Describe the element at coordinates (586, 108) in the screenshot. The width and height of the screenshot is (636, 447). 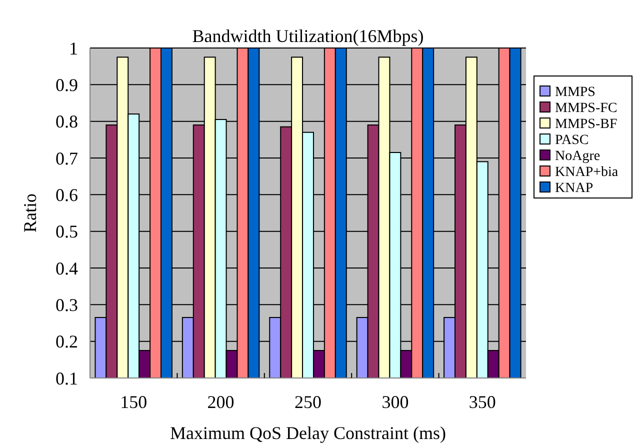
I see `legend-label: MMPS-FC` at that location.